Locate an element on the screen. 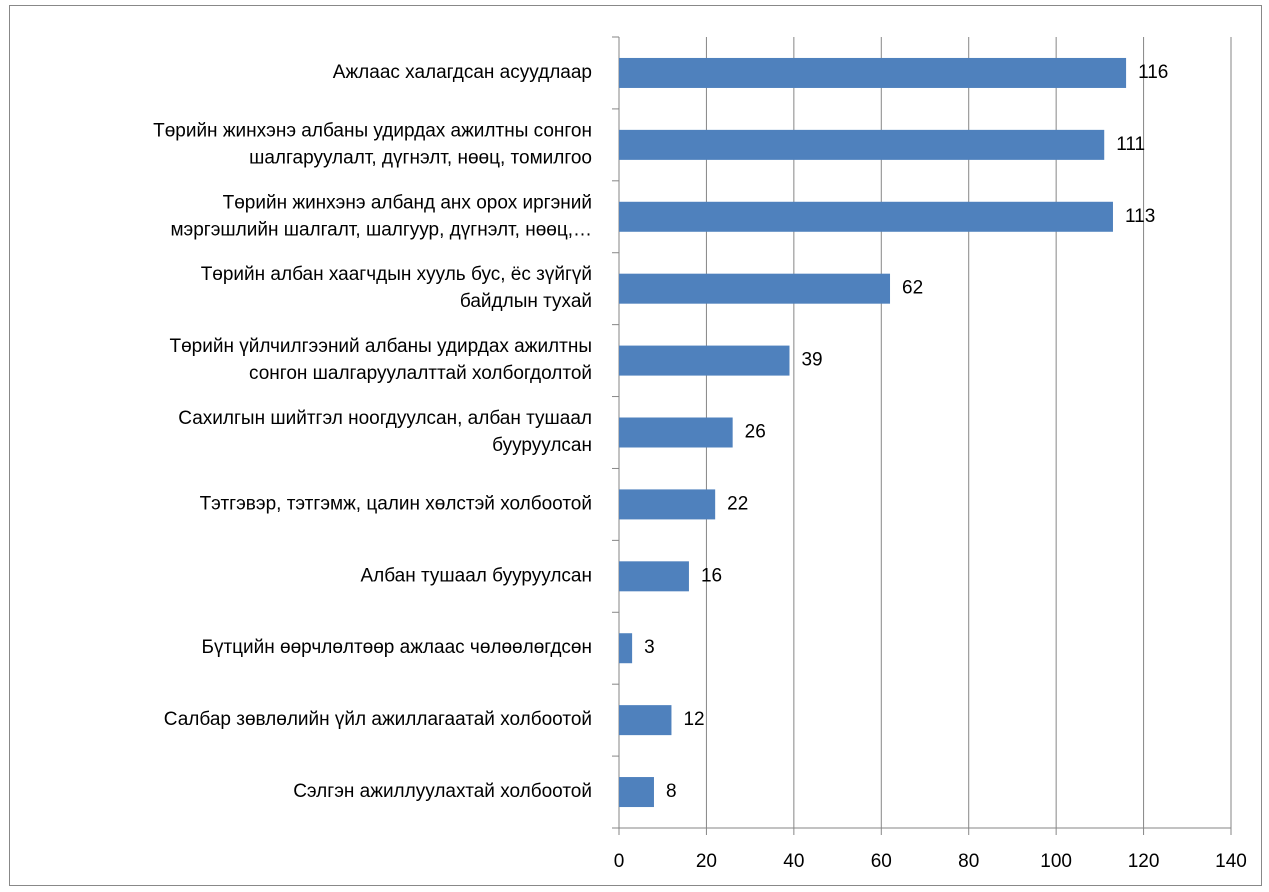  x-tick-label: 100 is located at coordinates (1056, 861).